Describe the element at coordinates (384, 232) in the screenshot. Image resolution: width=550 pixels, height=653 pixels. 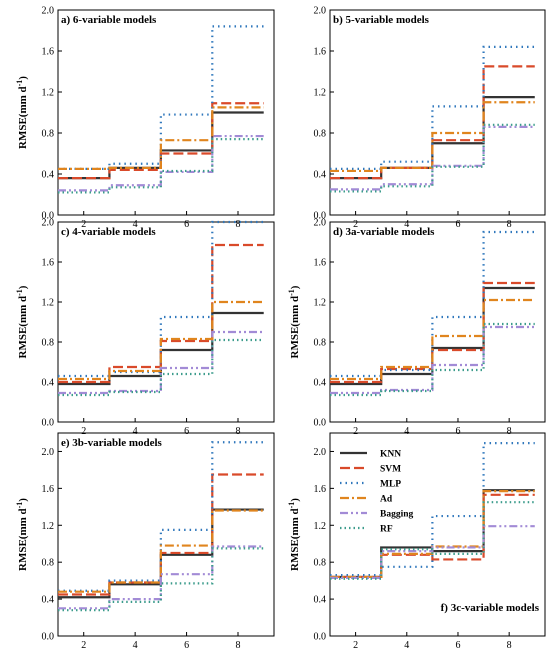
I see `panel-title: d) 3a-variable models` at that location.